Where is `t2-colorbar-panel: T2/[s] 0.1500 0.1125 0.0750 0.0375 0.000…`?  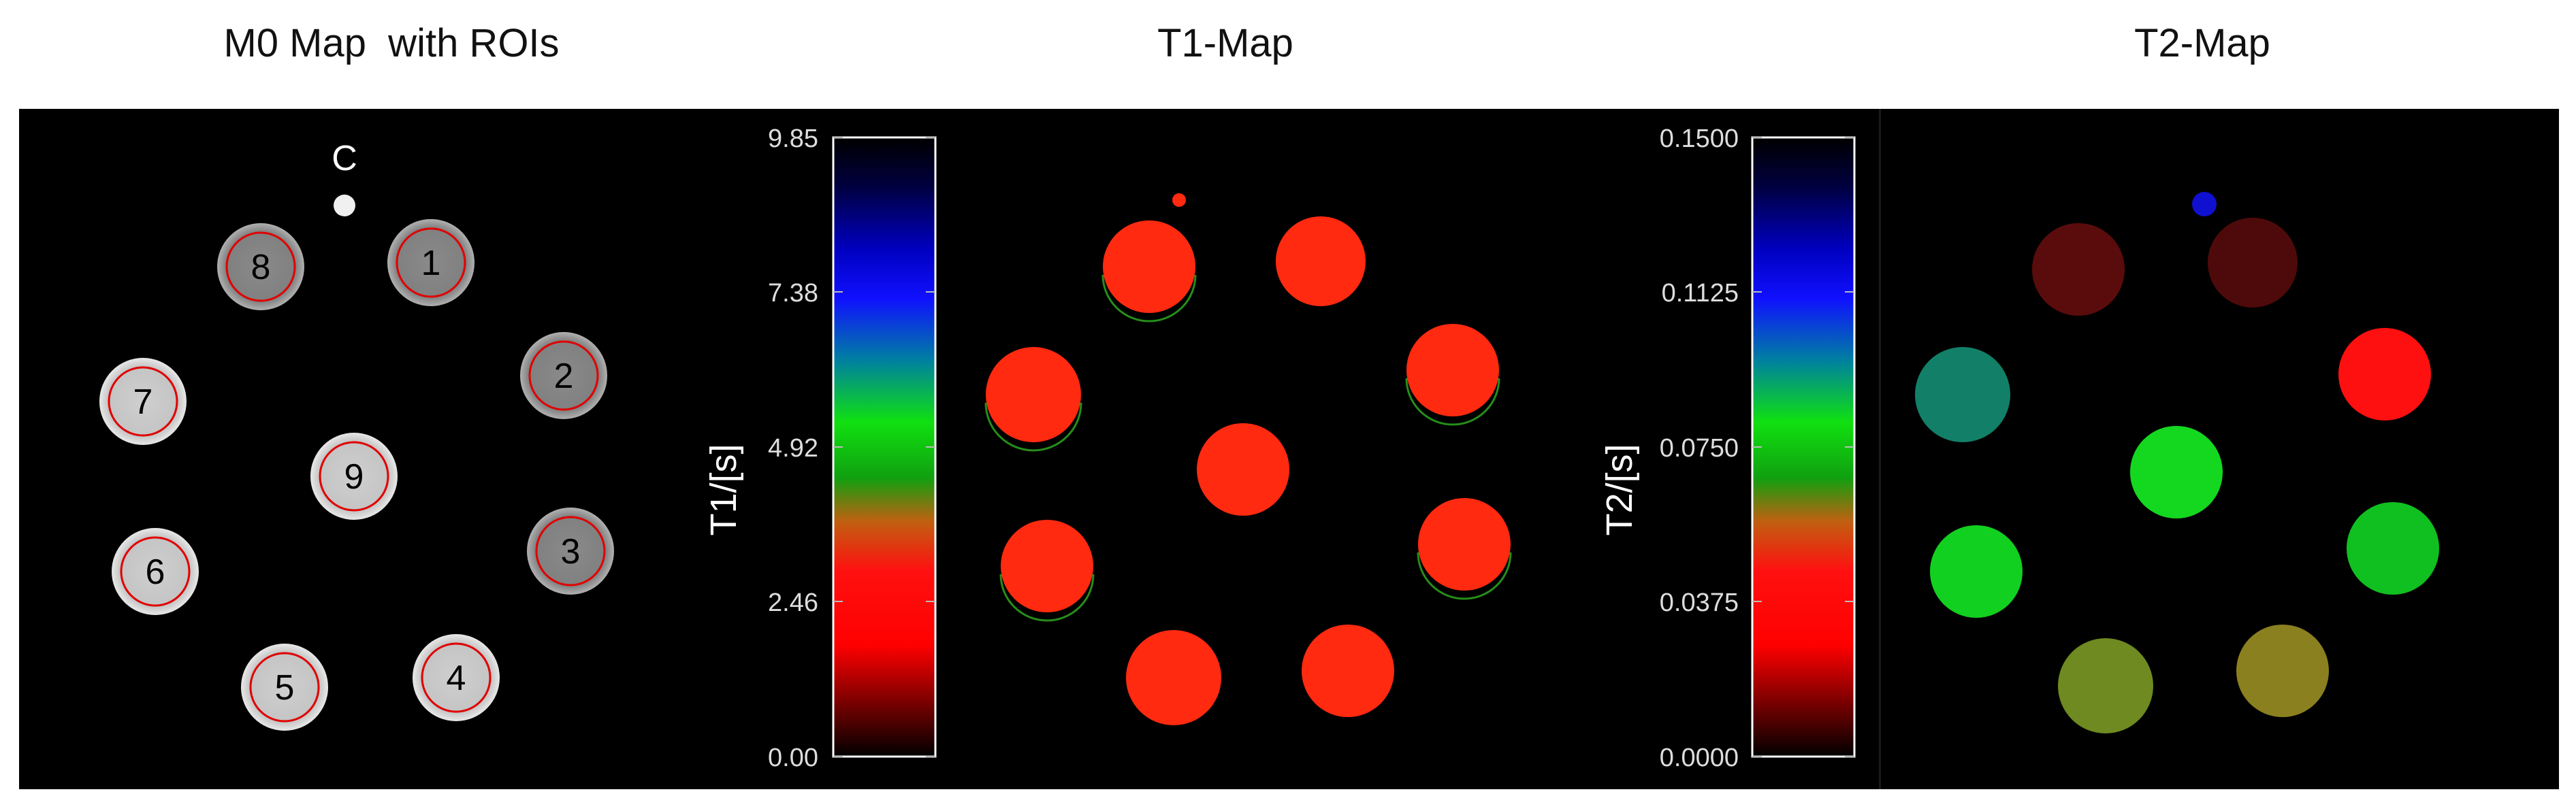
t2-colorbar-panel: T2/[s] 0.1500 0.1125 0.0750 0.0375 0.000… is located at coordinates (1733, 449).